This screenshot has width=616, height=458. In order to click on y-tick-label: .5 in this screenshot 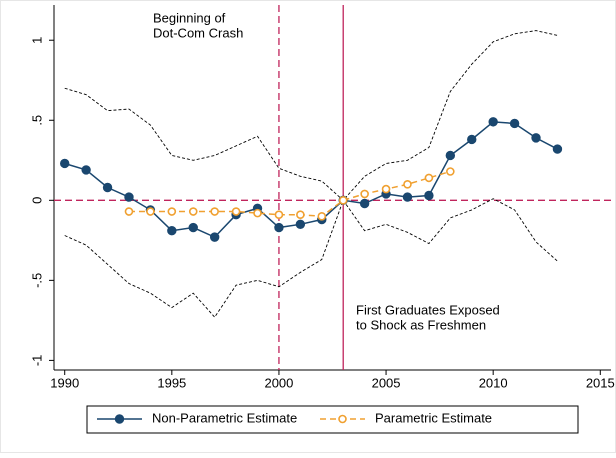, I will do `click(36, 120)`.